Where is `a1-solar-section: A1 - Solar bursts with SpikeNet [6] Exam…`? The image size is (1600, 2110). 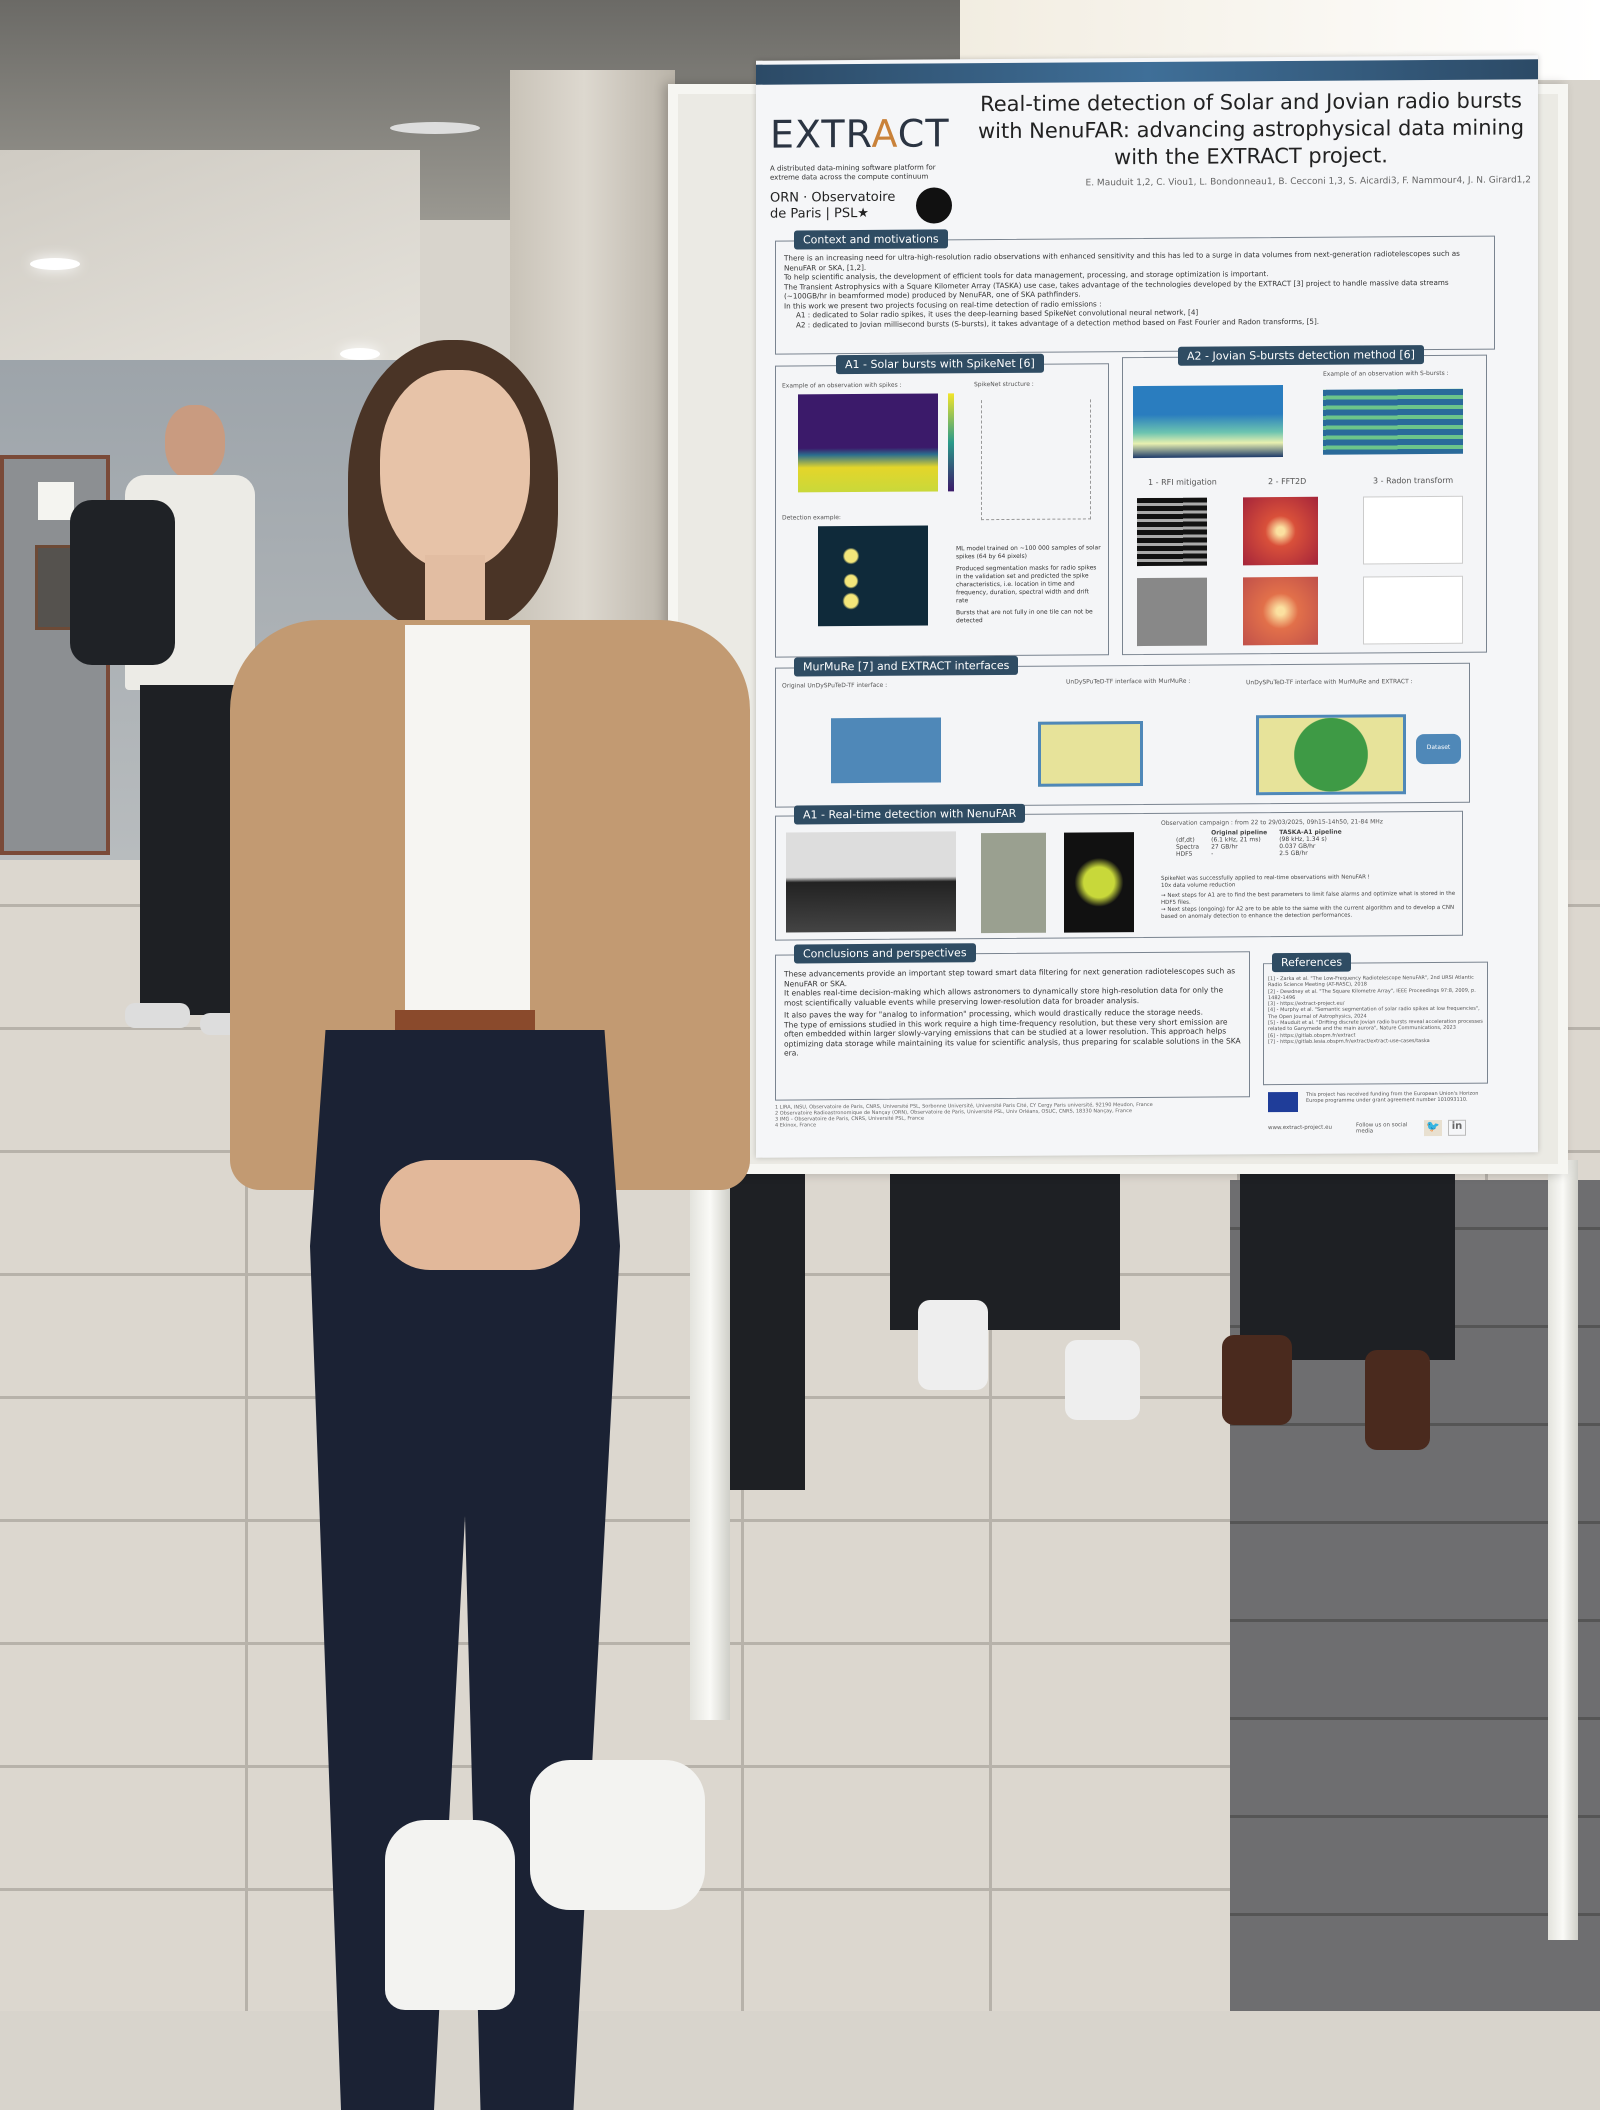 a1-solar-section: A1 - Solar bursts with SpikeNet [6] Exam… is located at coordinates (942, 505).